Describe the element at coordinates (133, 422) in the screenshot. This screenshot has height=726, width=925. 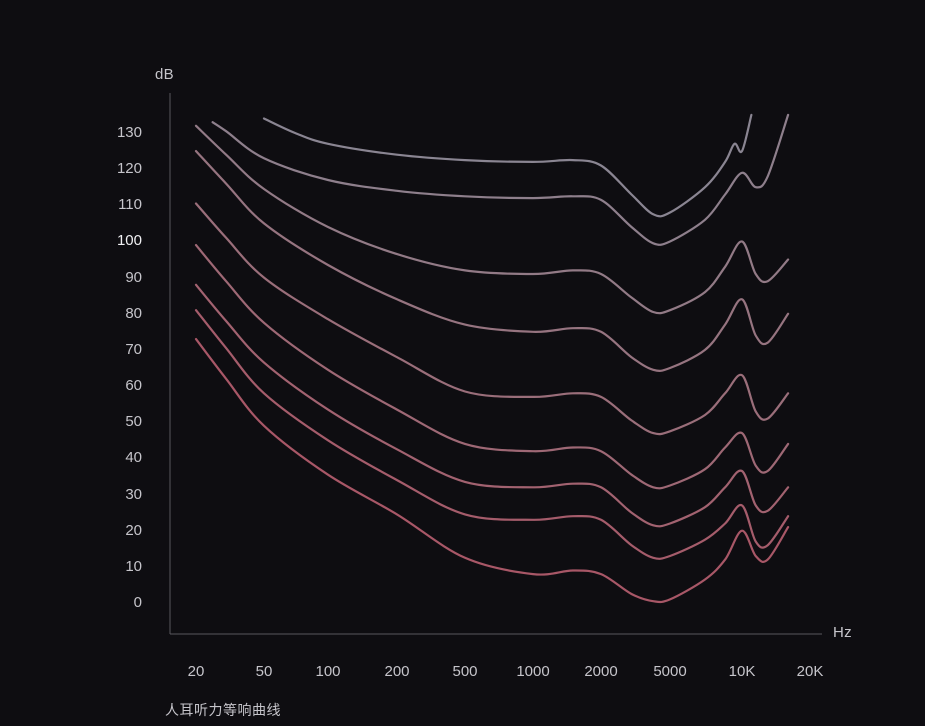
I see `y-tick-label: 50` at that location.